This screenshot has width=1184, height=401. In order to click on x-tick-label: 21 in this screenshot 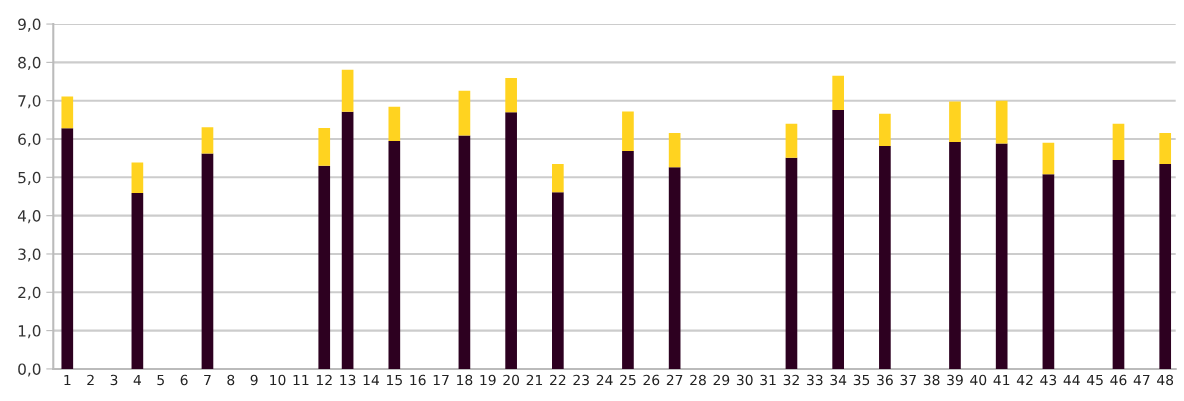, I will do `click(534, 380)`.